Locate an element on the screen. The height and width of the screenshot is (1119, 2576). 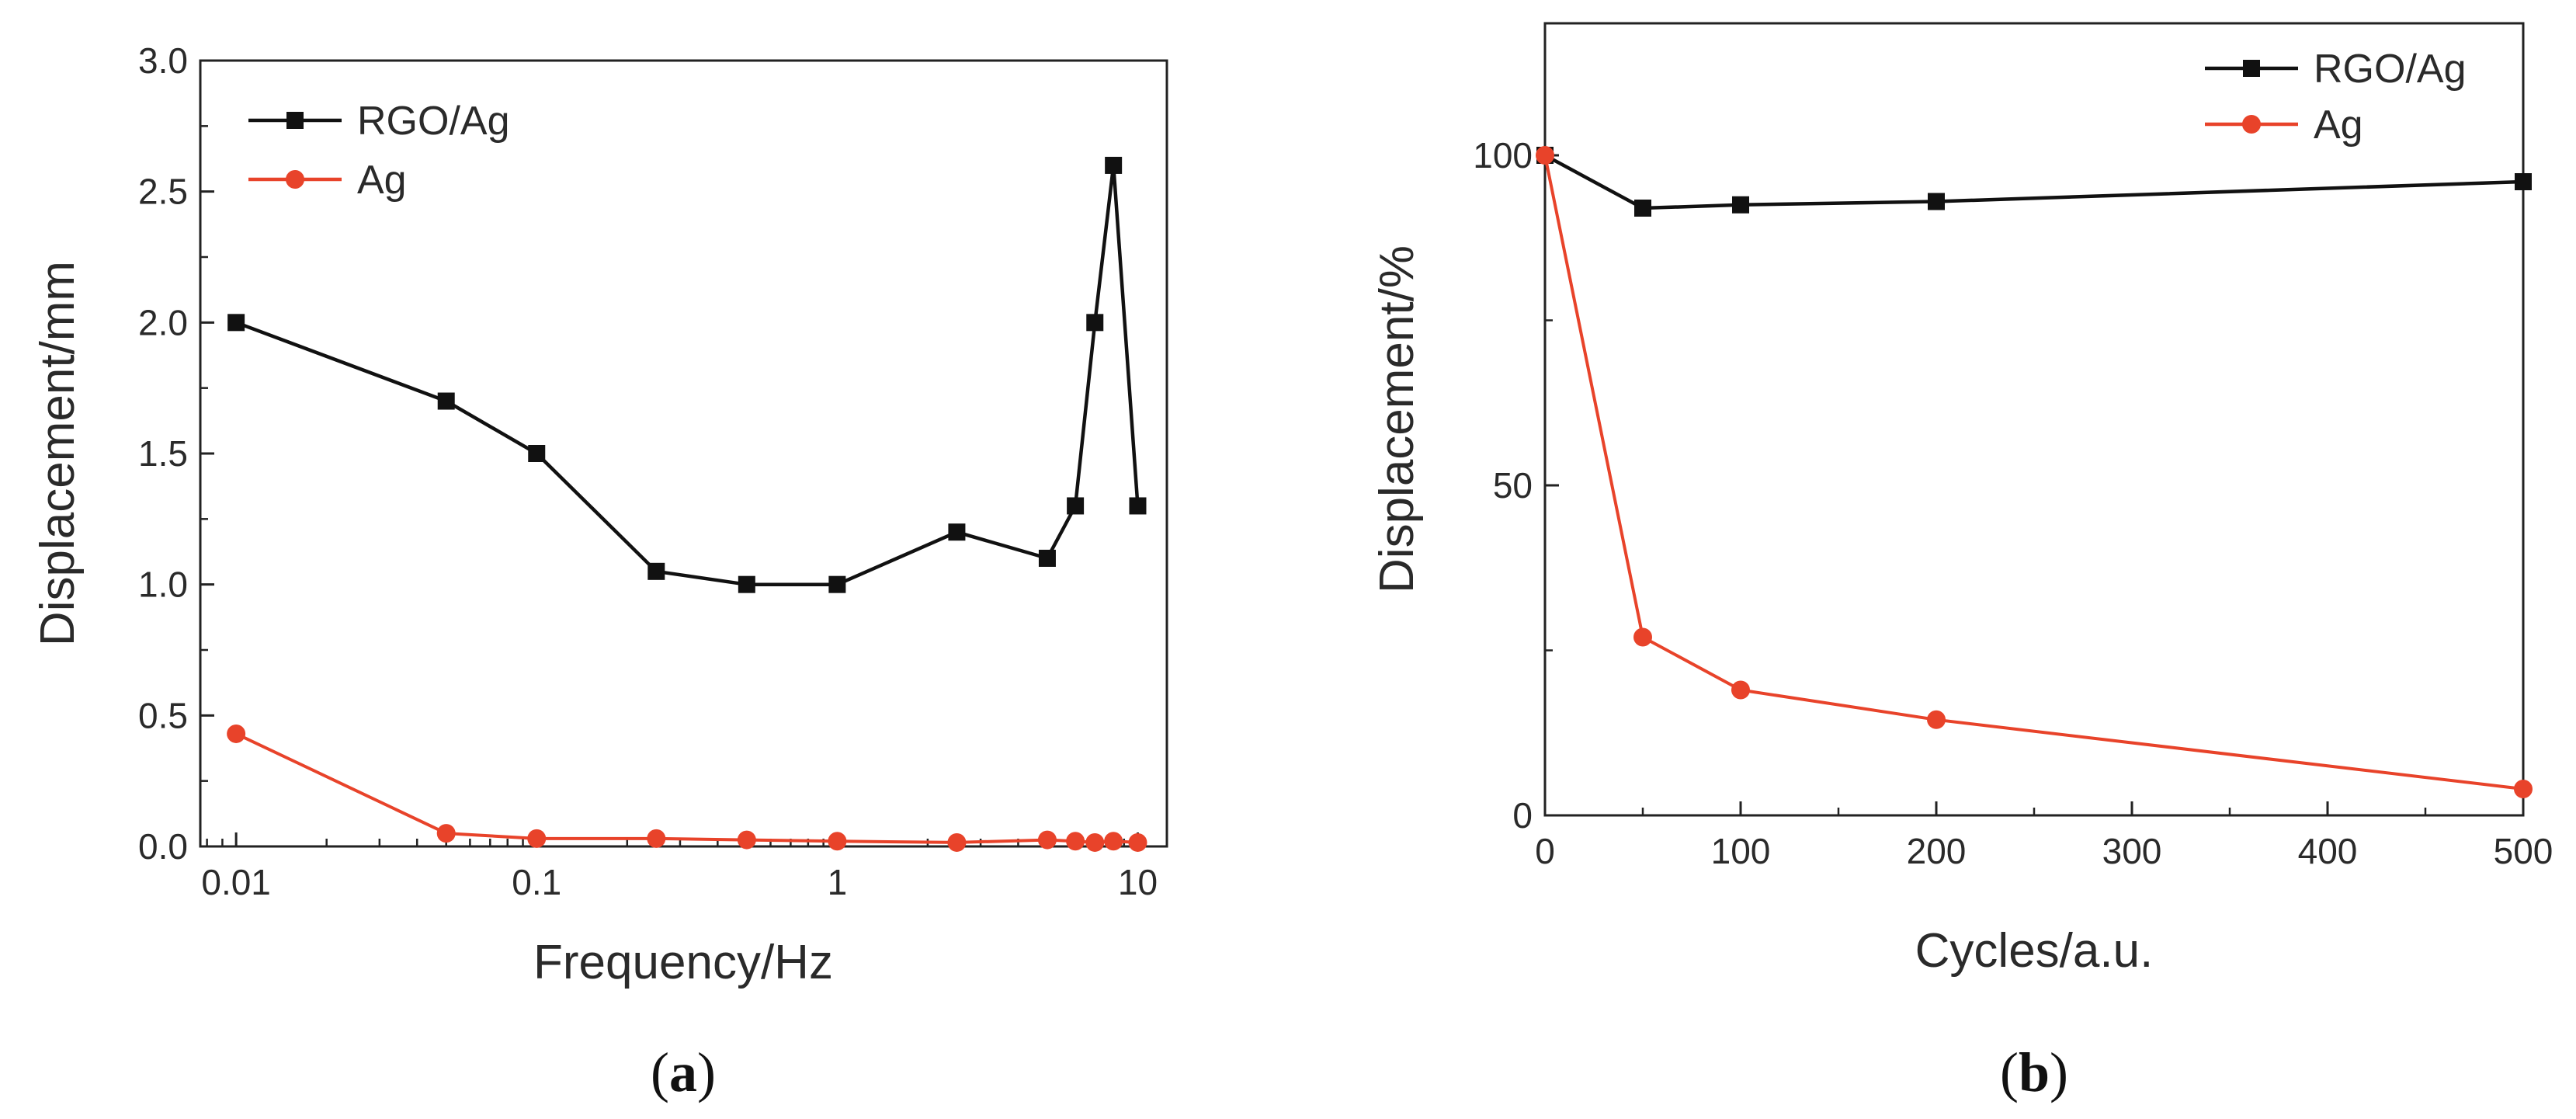
y-tick-label-b-1: 50 is located at coordinates (1513, 485).